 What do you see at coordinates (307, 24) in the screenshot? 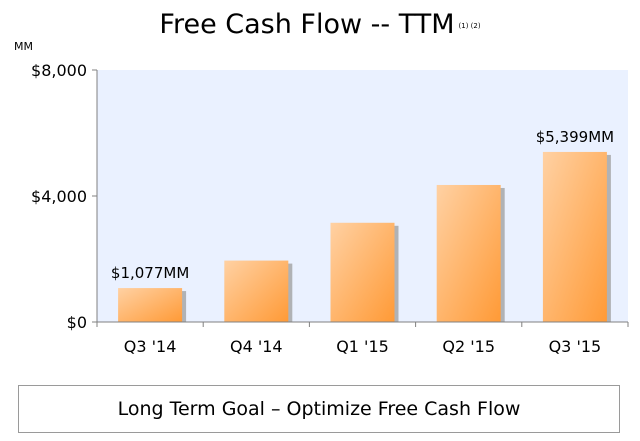
I see `chart-title-text: Free Cash Flow -- TTM` at bounding box center [307, 24].